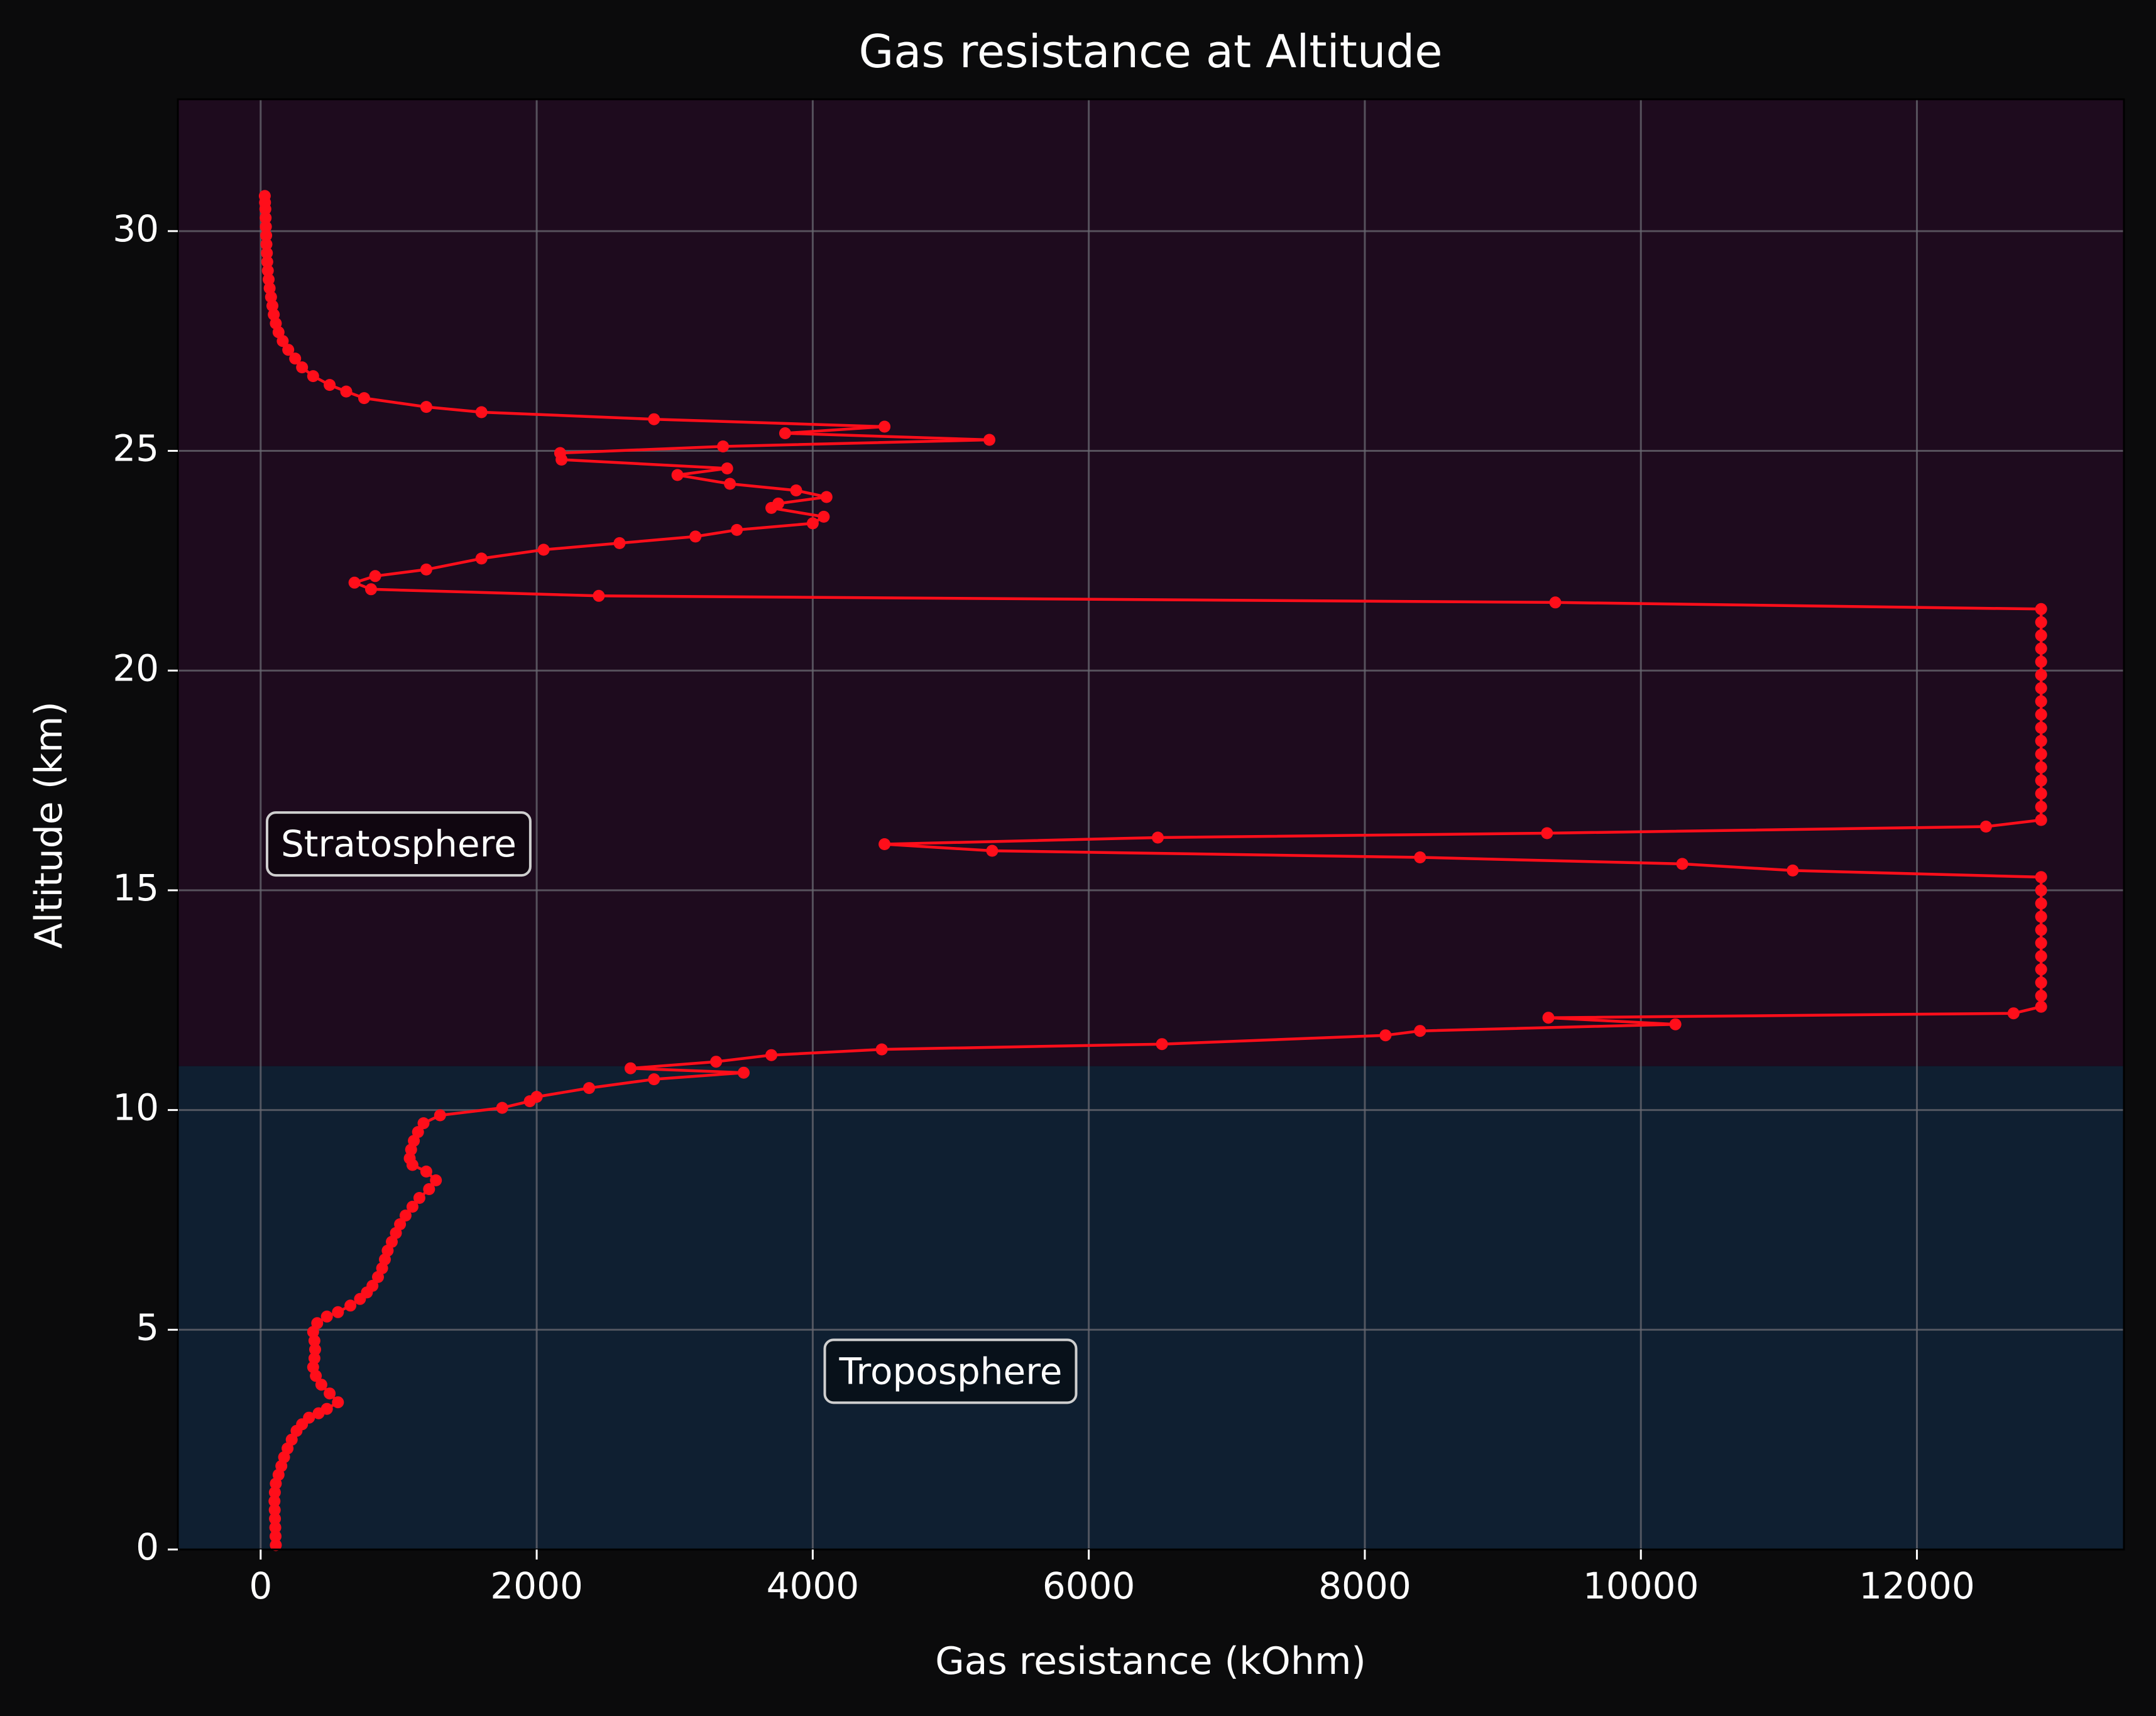 The height and width of the screenshot is (1716, 2156). I want to click on region-label-box, so click(950, 1371).